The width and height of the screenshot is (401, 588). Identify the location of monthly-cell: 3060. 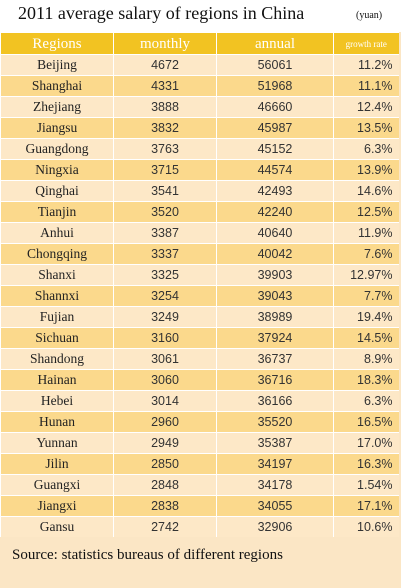
(165, 380).